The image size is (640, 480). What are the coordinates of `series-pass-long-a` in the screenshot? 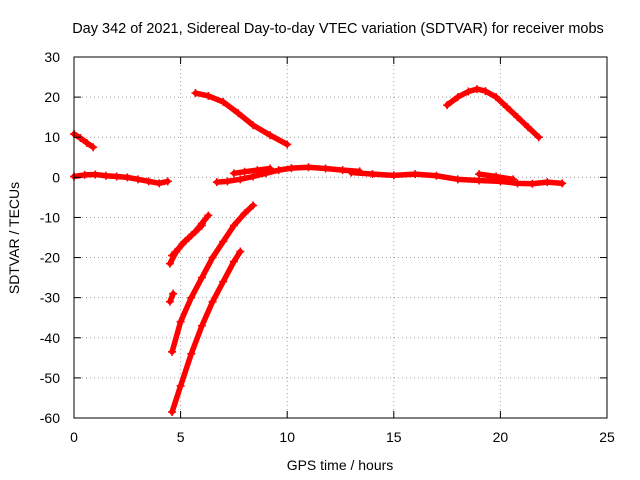 It's located at (213, 278).